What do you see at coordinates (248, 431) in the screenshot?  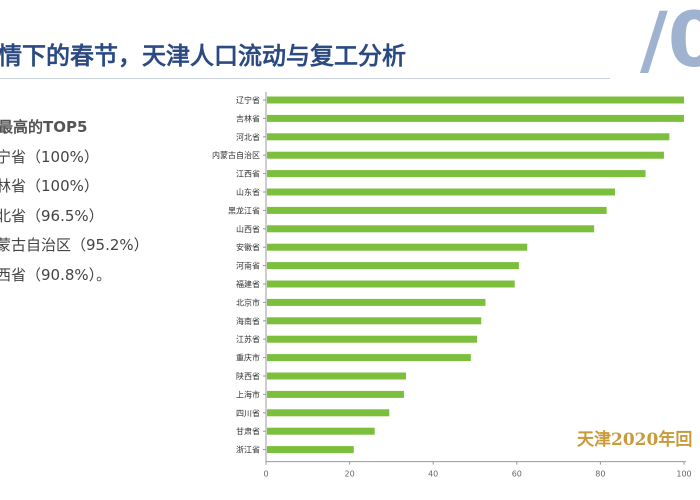 I see `category-label: 甘肃省` at bounding box center [248, 431].